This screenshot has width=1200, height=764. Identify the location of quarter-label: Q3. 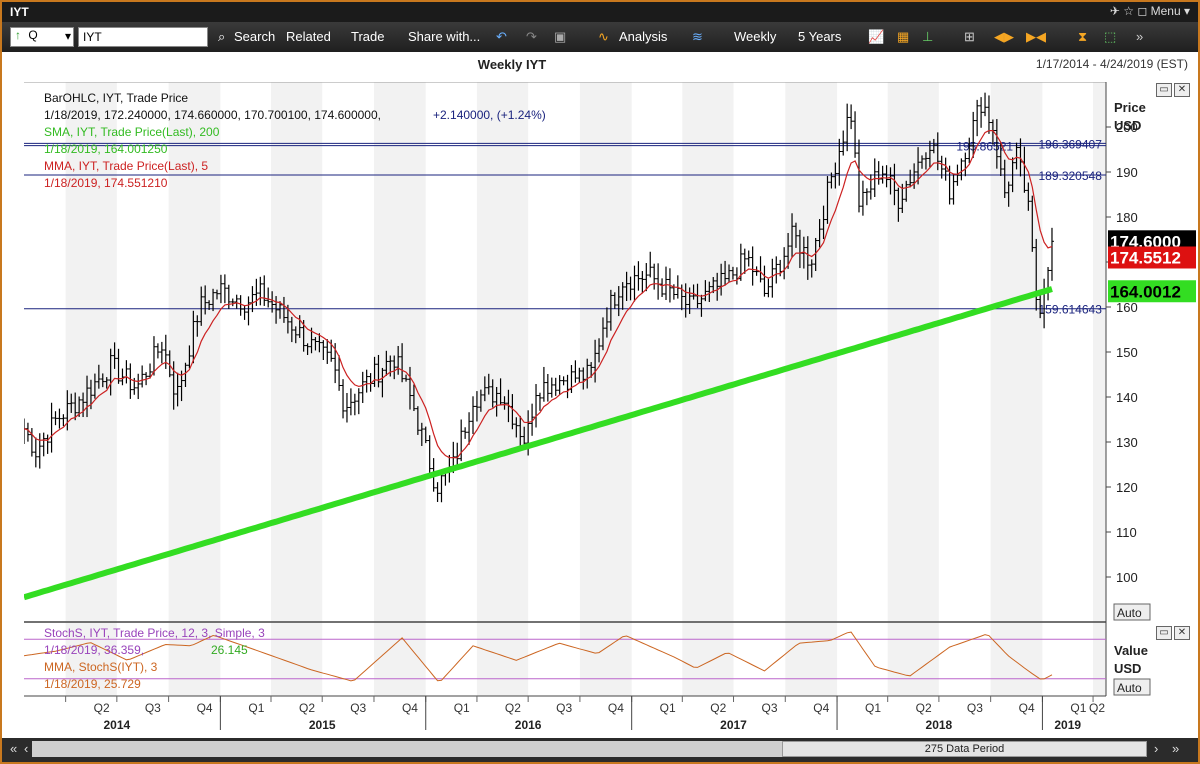
(975, 708).